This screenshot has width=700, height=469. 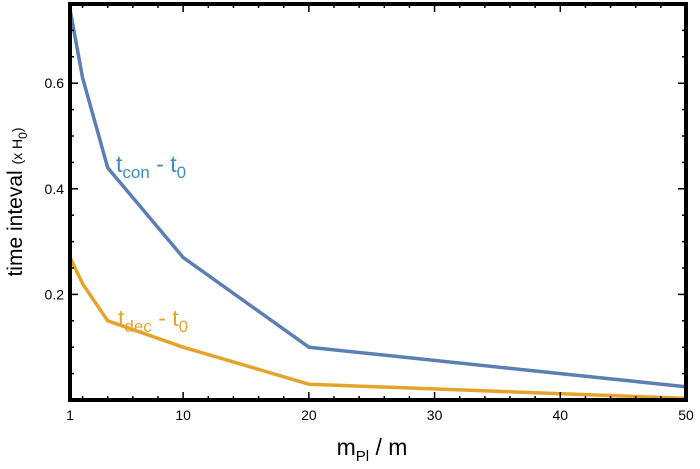 I want to click on series-label-con-base: t, so click(x=119, y=164).